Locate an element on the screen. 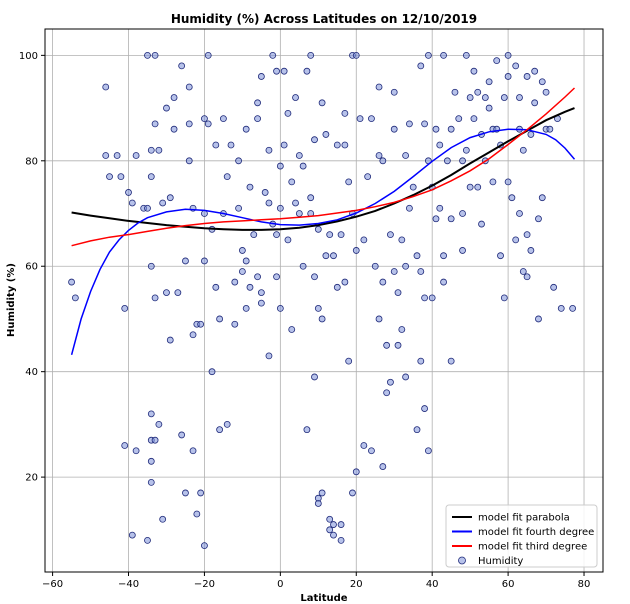 The height and width of the screenshot is (604, 630). x-axis-label: Latitude is located at coordinates (323, 598).